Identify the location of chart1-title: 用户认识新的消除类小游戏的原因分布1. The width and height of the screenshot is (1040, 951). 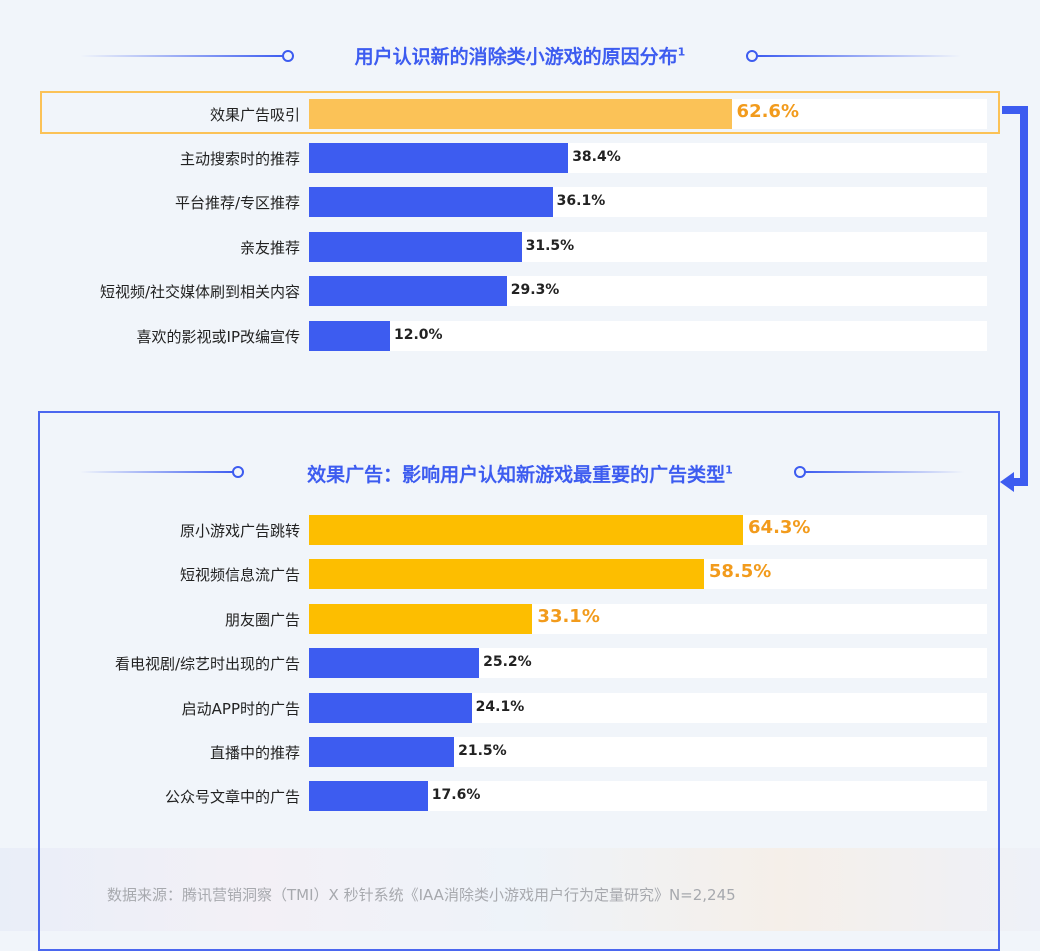
(520, 56).